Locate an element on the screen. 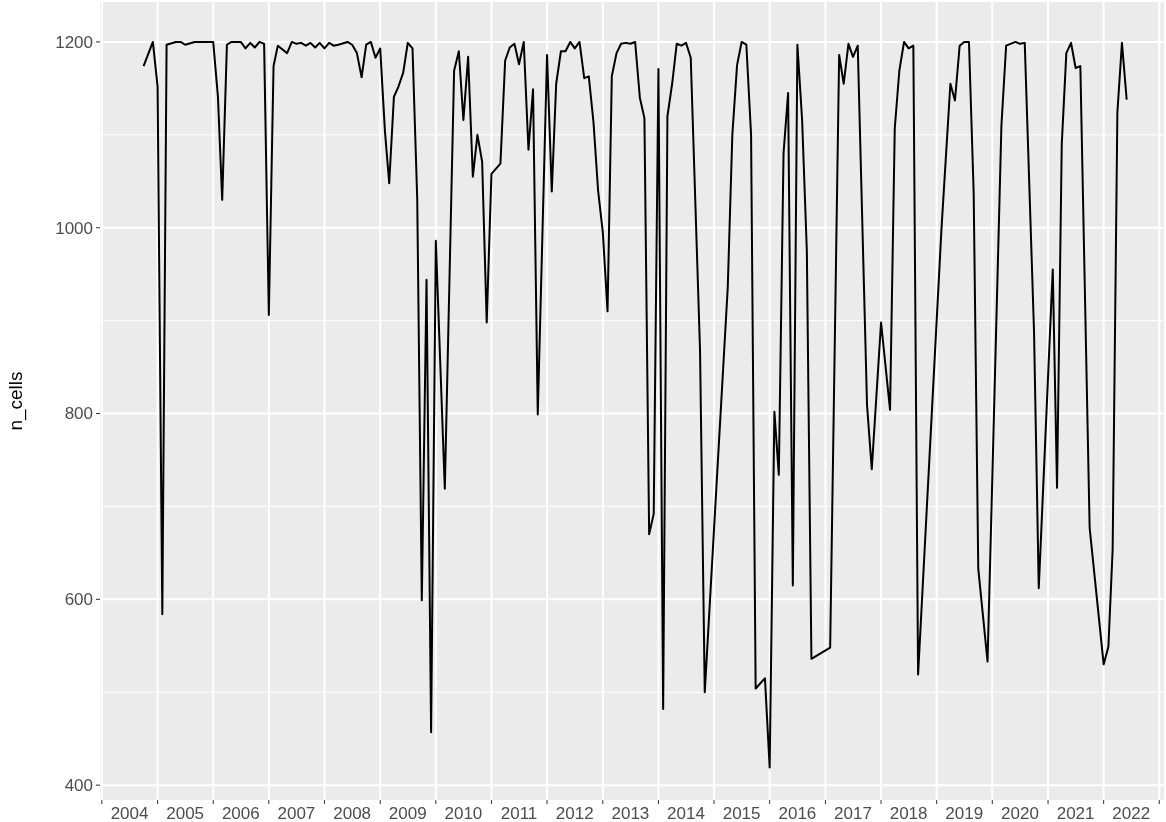 Image resolution: width=1166 pixels, height=822 pixels. x-tick-label: 2008 is located at coordinates (352, 812).